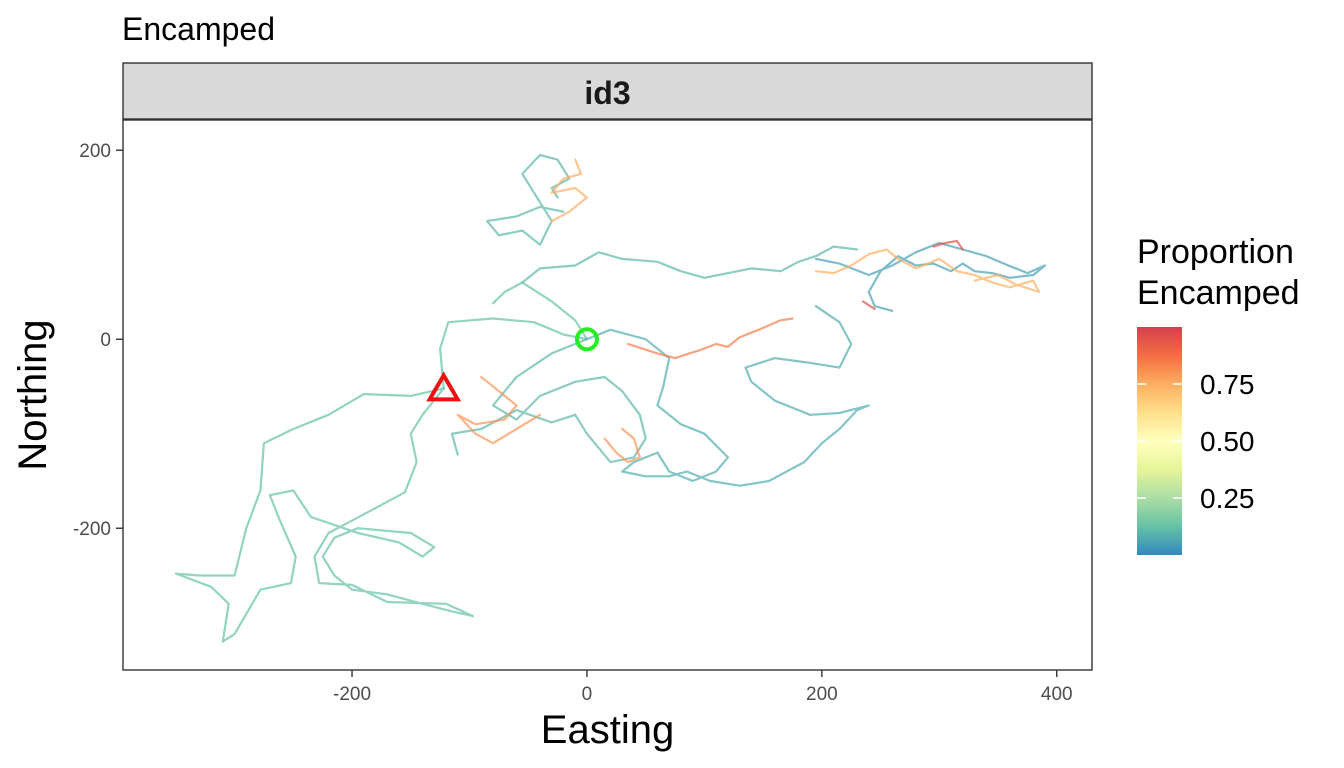 The image size is (1344, 768). What do you see at coordinates (1227, 441) in the screenshot?
I see `legend-tick-label: 0.50` at bounding box center [1227, 441].